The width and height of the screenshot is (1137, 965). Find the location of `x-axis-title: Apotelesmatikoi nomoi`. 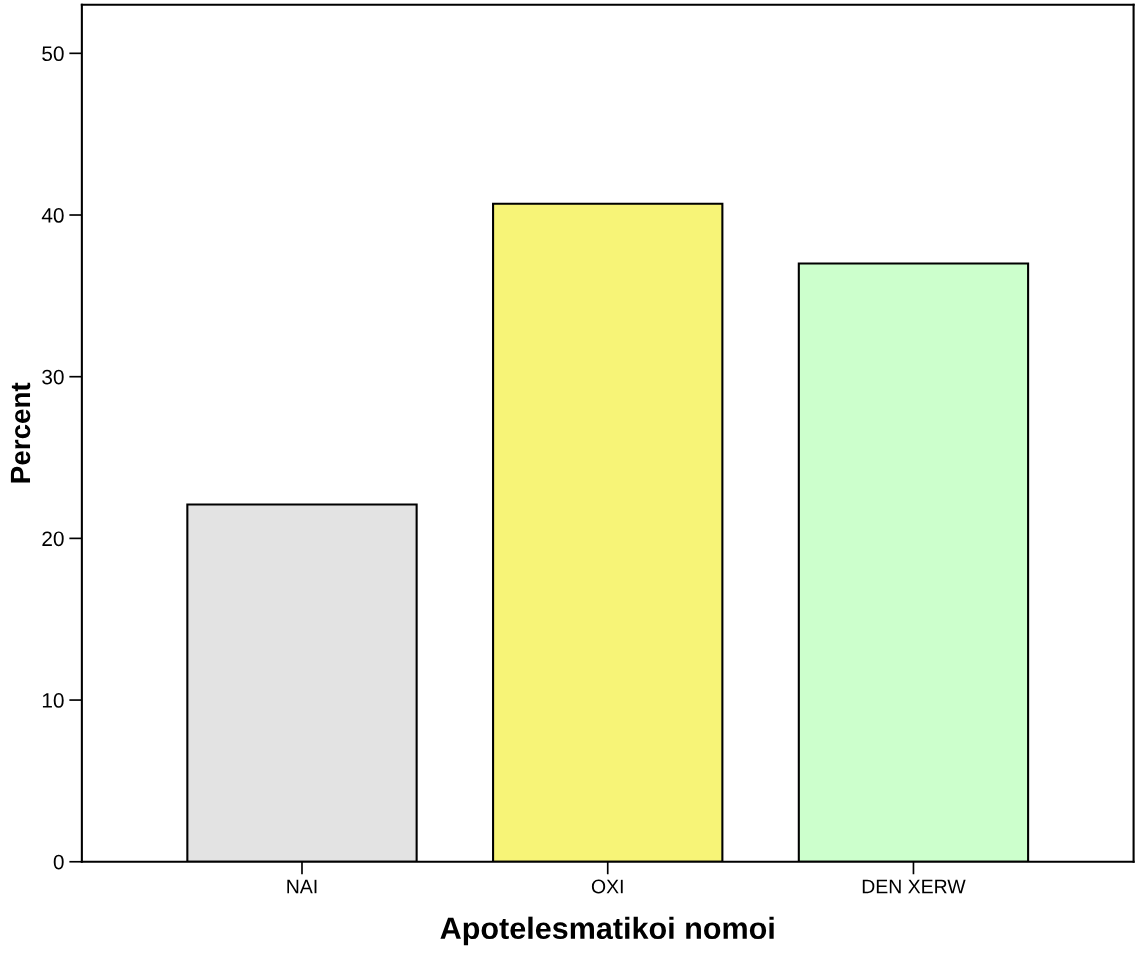

x-axis-title: Apotelesmatikoi nomoi is located at coordinates (607, 931).